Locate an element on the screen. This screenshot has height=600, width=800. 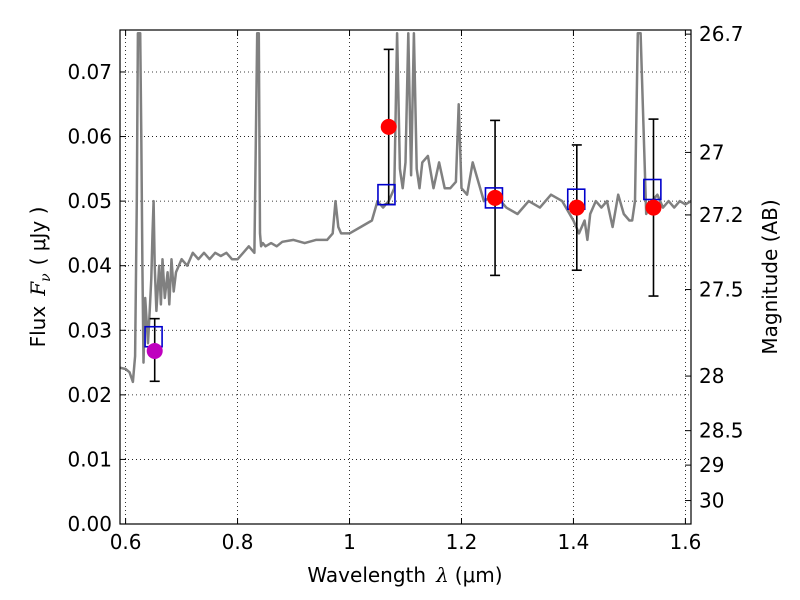
y-tick-label: 0.05 is located at coordinates (89, 201).